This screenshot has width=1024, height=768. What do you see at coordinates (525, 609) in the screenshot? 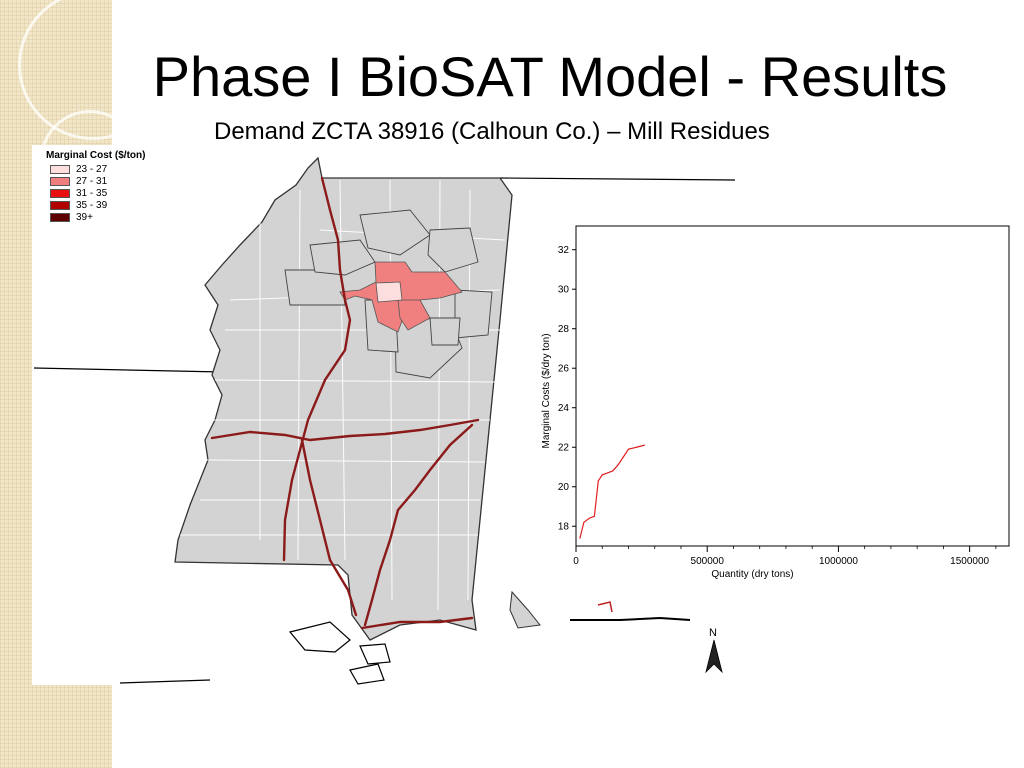
I see `coast-fragment` at bounding box center [525, 609].